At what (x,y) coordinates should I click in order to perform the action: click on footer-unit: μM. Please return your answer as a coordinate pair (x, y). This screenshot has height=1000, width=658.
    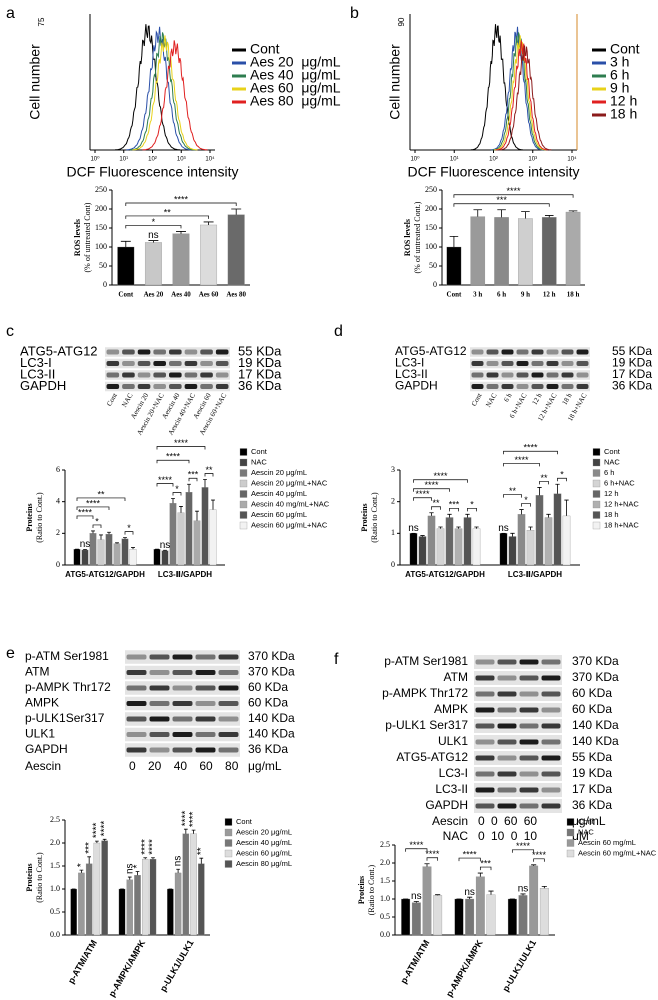
    Looking at the image, I should click on (580, 836).